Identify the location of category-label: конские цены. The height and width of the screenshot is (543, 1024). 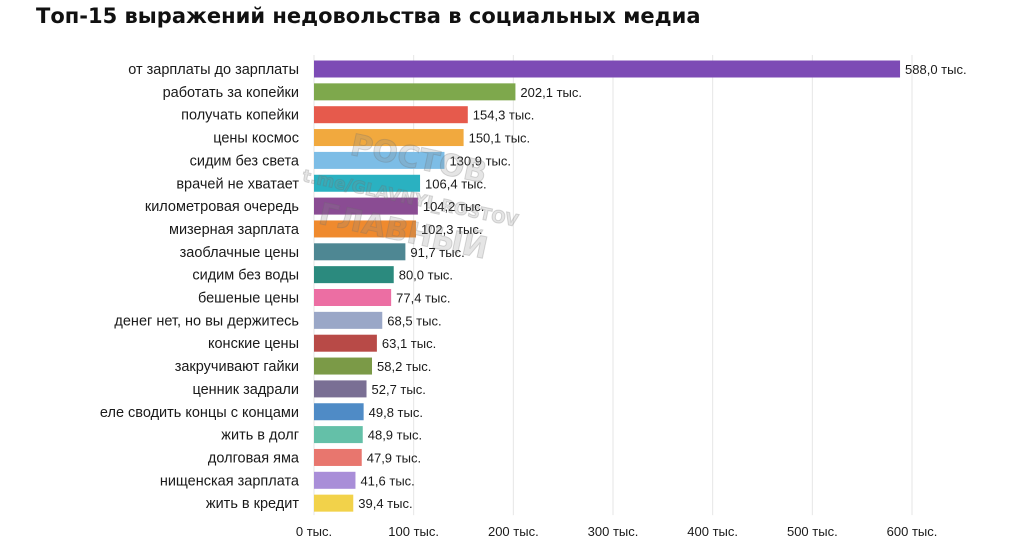
(253, 344).